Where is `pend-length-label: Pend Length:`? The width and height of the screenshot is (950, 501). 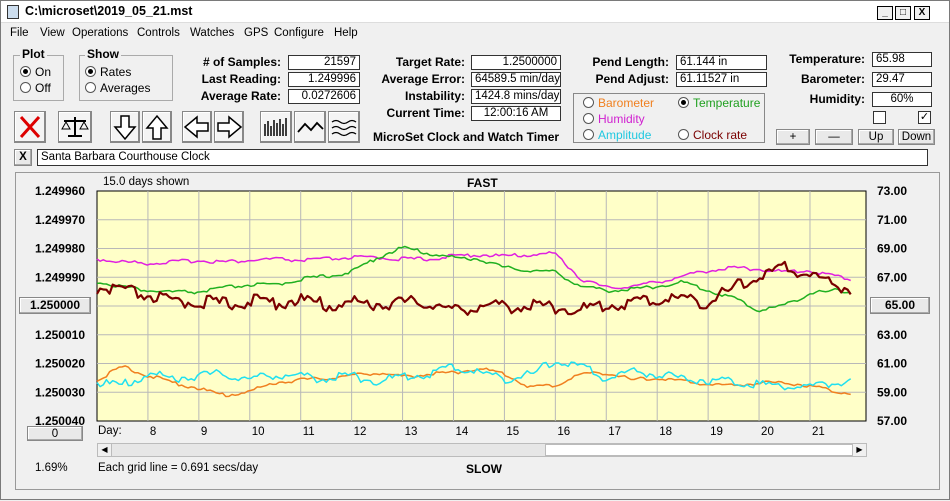 pend-length-label: Pend Length: is located at coordinates (630, 62).